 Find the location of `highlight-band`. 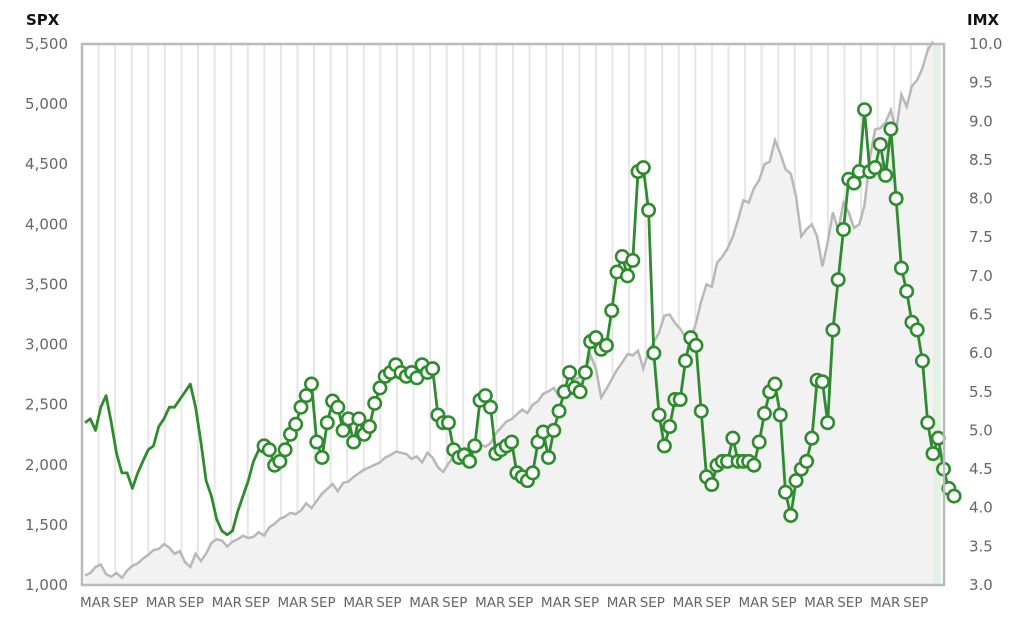

highlight-band is located at coordinates (935, 314).